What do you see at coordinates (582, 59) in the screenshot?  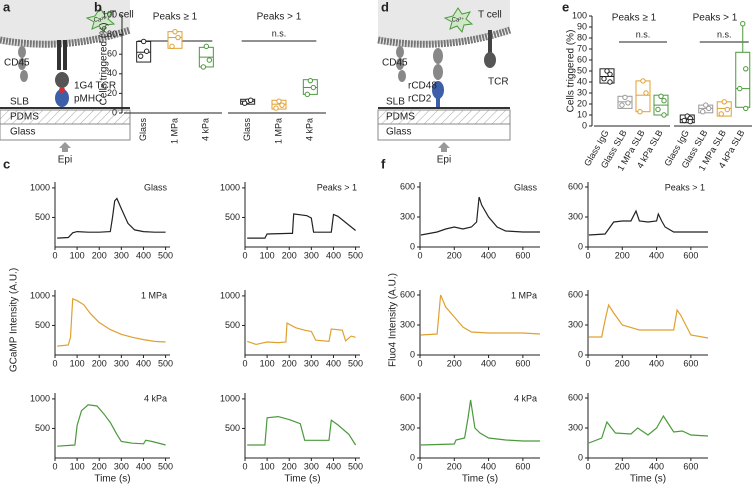 I see `y-tick-label: 60` at bounding box center [582, 59].